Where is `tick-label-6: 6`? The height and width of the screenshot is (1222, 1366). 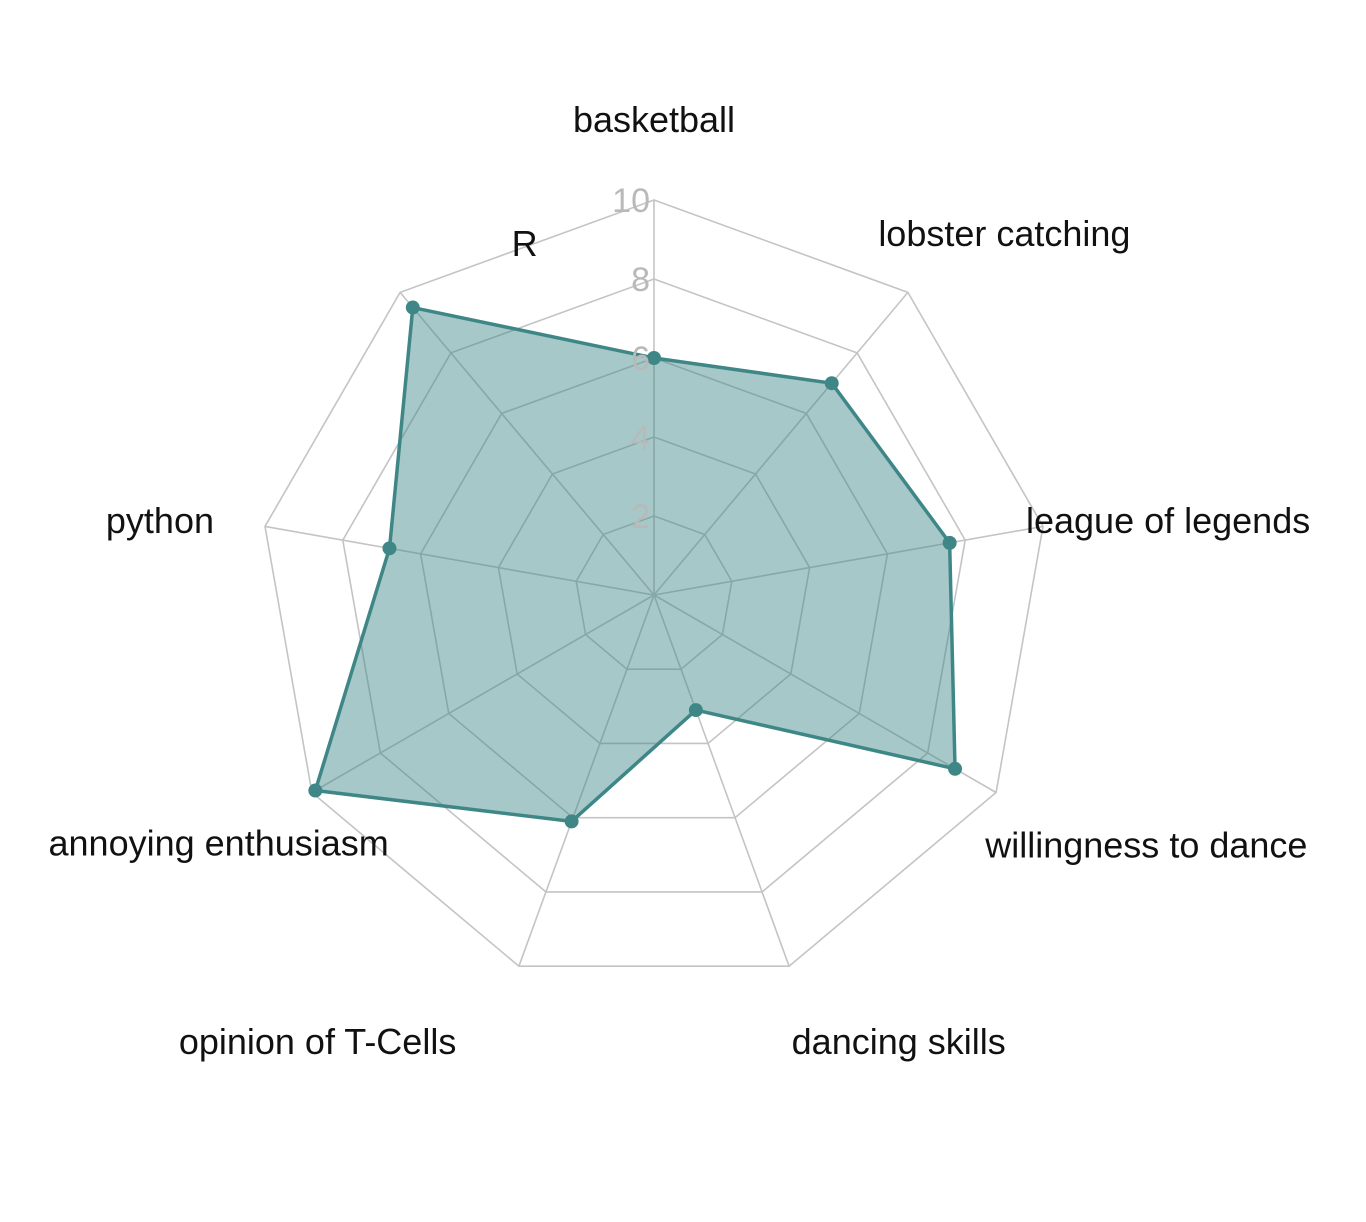 tick-label-6: 6 is located at coordinates (640, 359).